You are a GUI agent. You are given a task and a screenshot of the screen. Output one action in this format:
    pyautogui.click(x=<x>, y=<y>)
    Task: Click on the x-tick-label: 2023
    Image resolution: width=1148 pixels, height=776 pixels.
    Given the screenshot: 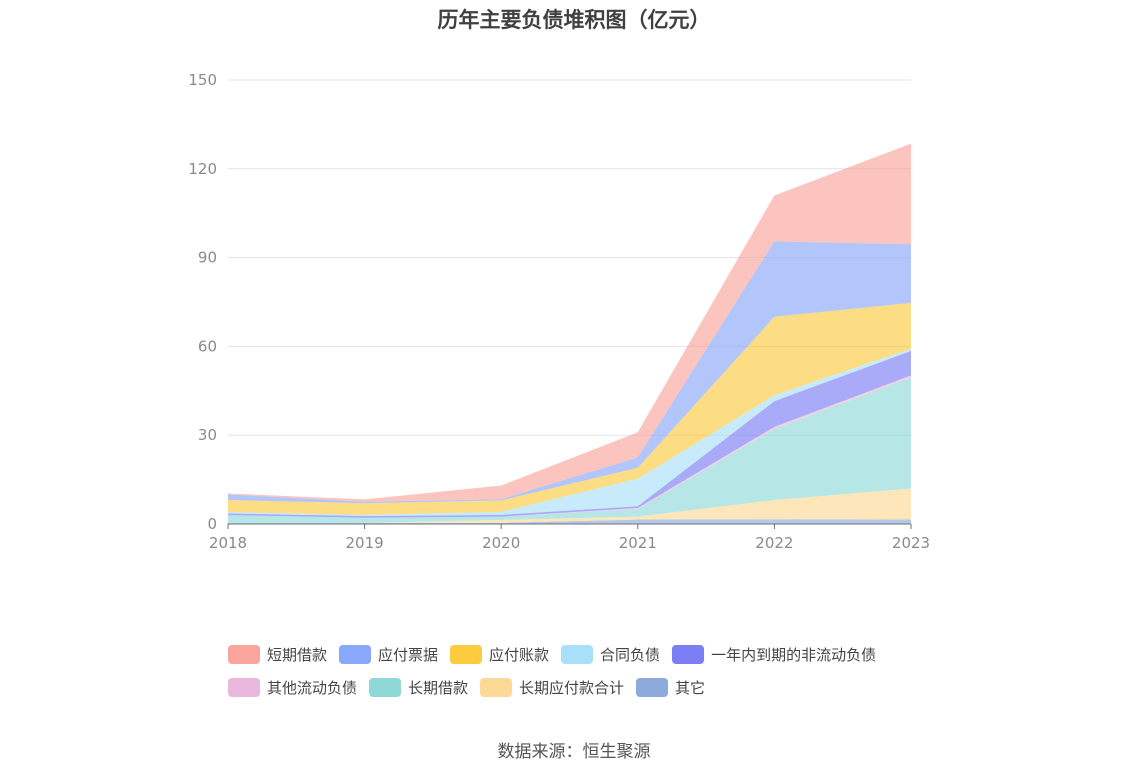 What is the action you would take?
    pyautogui.click(x=911, y=543)
    